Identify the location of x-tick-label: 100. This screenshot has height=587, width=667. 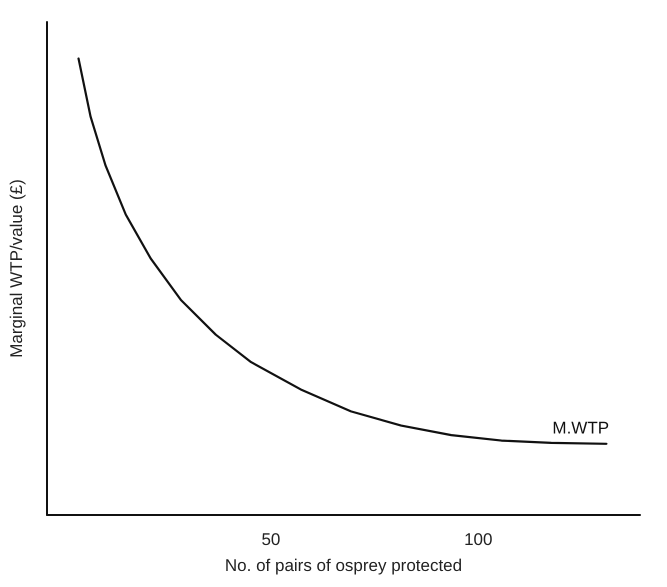
(478, 539).